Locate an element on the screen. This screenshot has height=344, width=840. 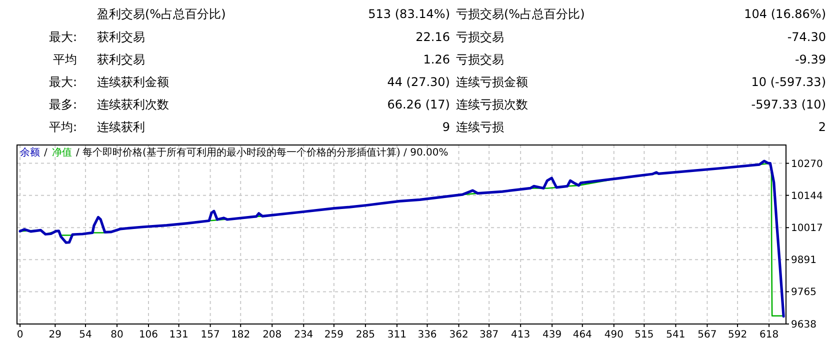
x-tick-label: 567 is located at coordinates (707, 335).